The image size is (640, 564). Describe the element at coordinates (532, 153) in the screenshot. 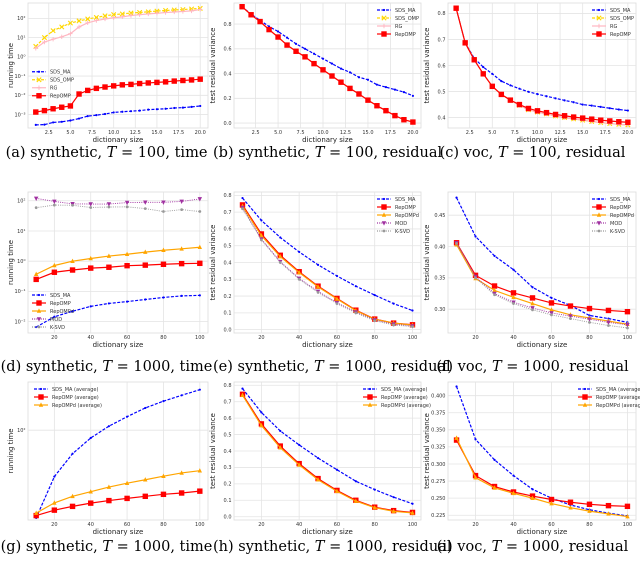

I see `caption-c: (c) voc, T = 100, residual` at that location.